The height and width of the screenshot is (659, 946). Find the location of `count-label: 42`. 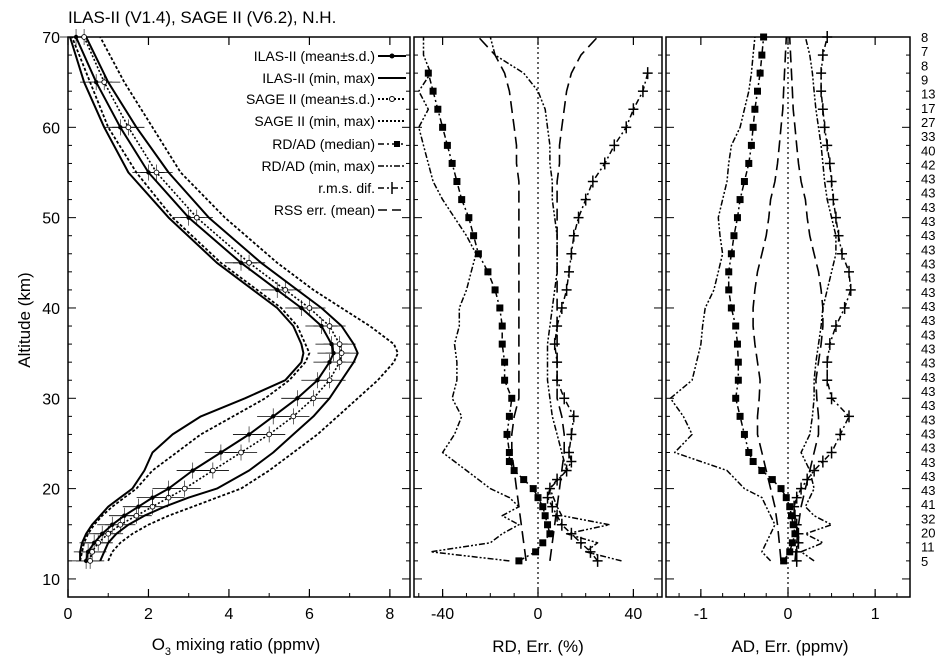

count-label: 42 is located at coordinates (928, 164).